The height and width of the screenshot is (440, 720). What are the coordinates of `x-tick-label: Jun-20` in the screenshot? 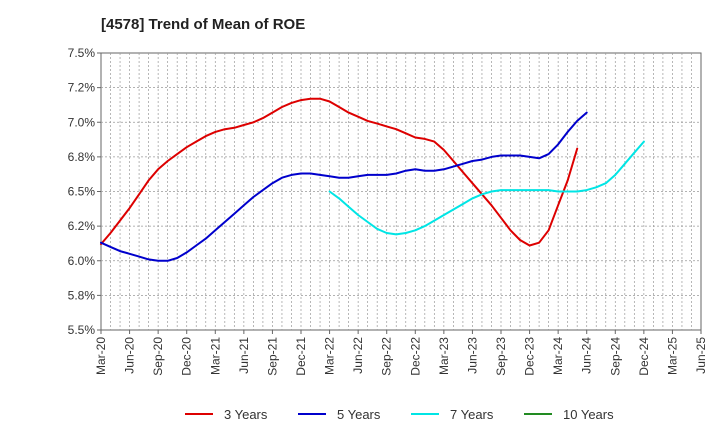 It's located at (130, 355).